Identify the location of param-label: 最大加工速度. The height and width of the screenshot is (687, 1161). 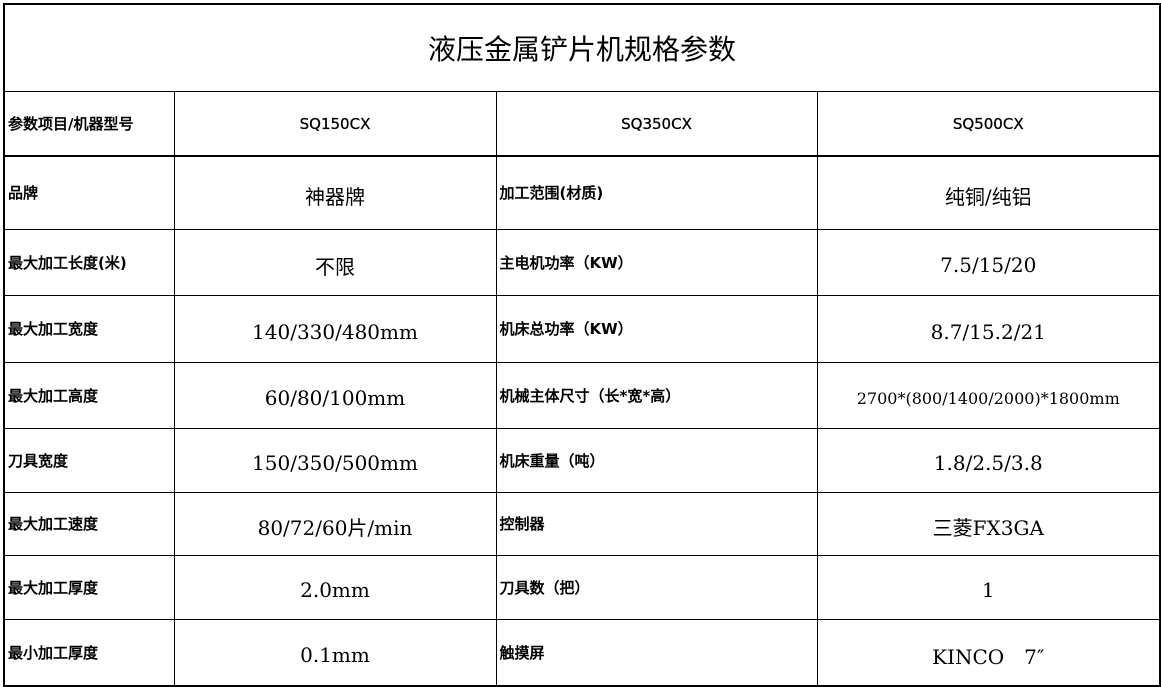
(89, 523).